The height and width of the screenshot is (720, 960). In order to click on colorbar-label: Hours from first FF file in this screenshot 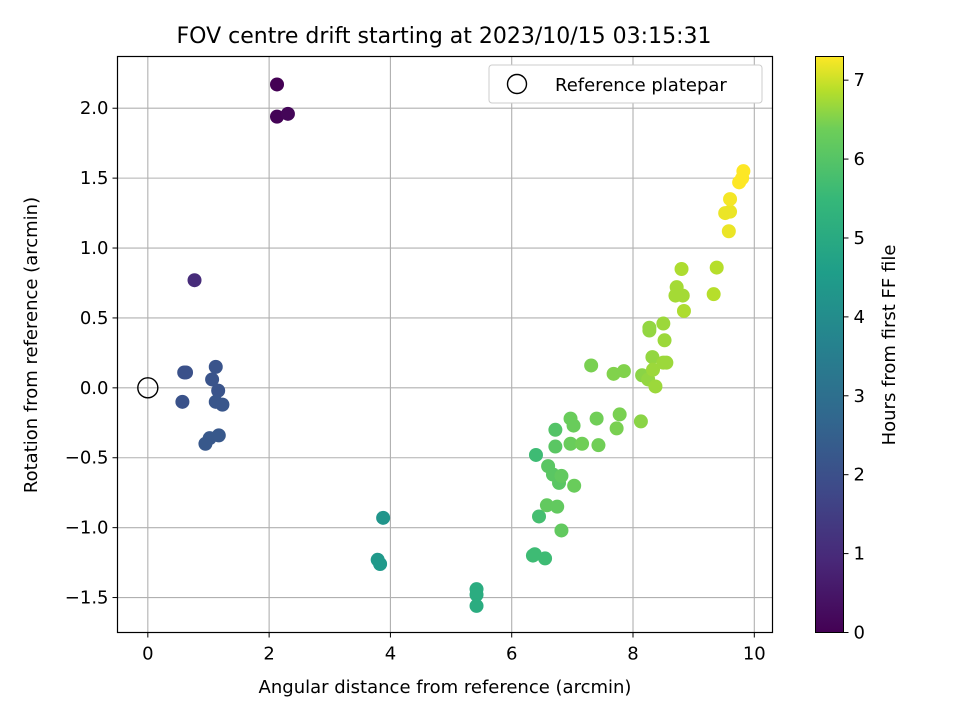, I will do `click(889, 345)`.